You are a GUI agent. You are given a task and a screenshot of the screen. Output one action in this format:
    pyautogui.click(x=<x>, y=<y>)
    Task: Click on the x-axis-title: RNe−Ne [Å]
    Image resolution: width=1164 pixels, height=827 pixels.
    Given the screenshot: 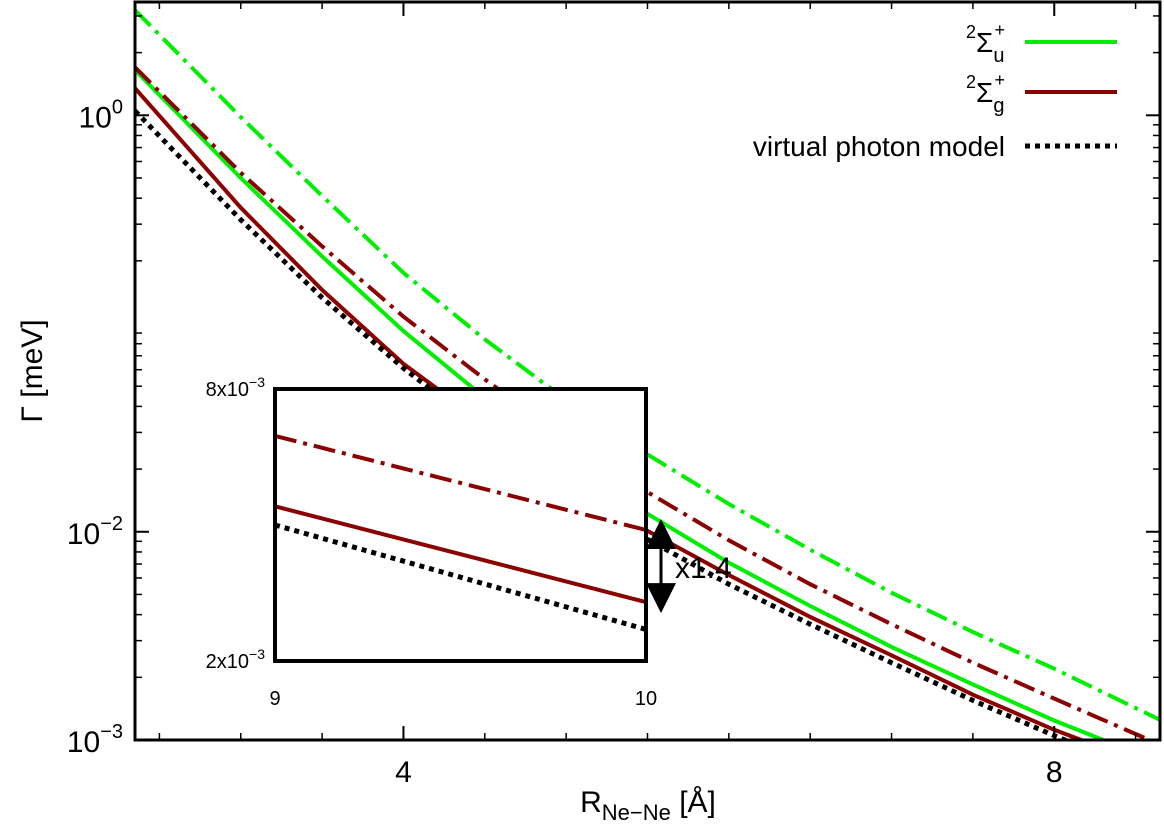 What is the action you would take?
    pyautogui.click(x=648, y=805)
    